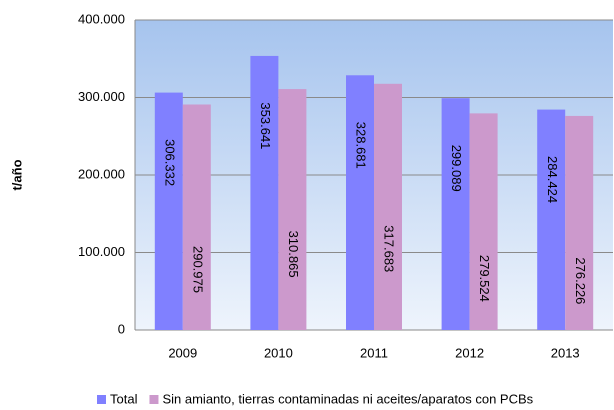  I want to click on y-tick-label: 0, so click(121, 328).